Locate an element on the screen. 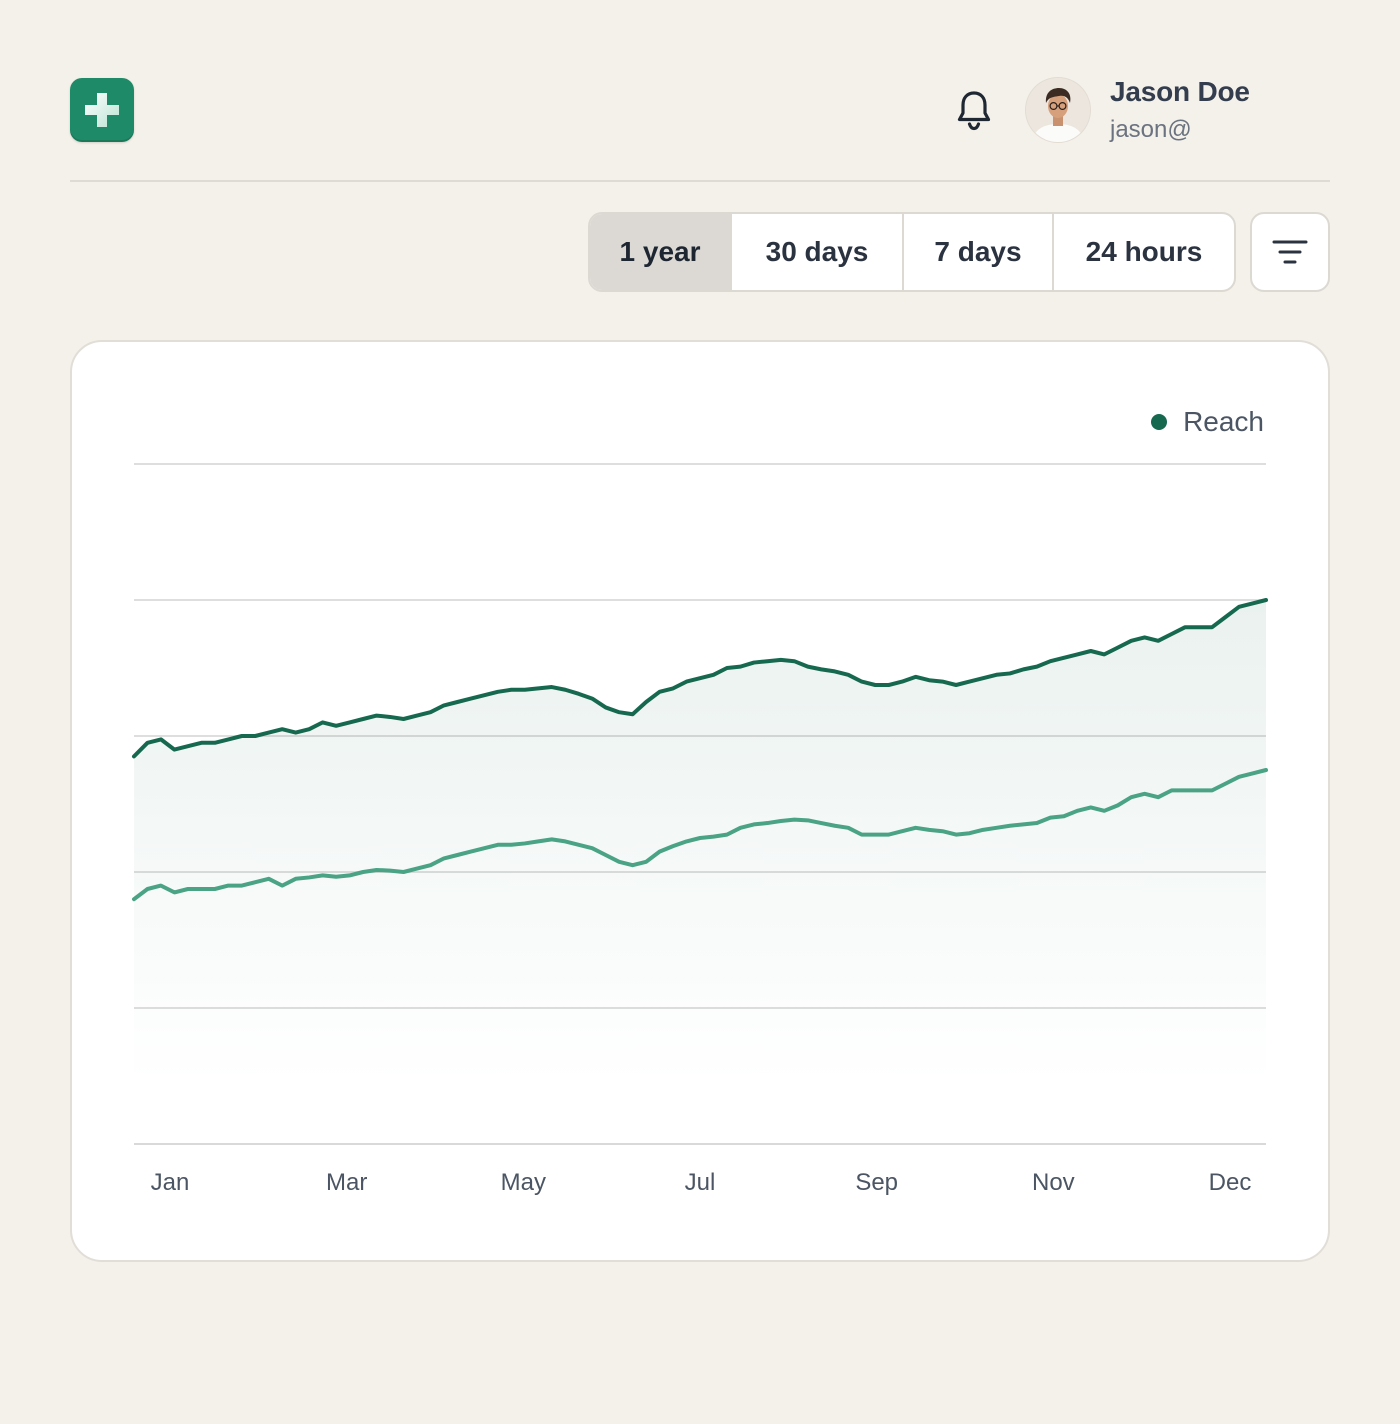 The width and height of the screenshot is (1400, 1424). range-option-7-days: 7 days is located at coordinates (979, 252).